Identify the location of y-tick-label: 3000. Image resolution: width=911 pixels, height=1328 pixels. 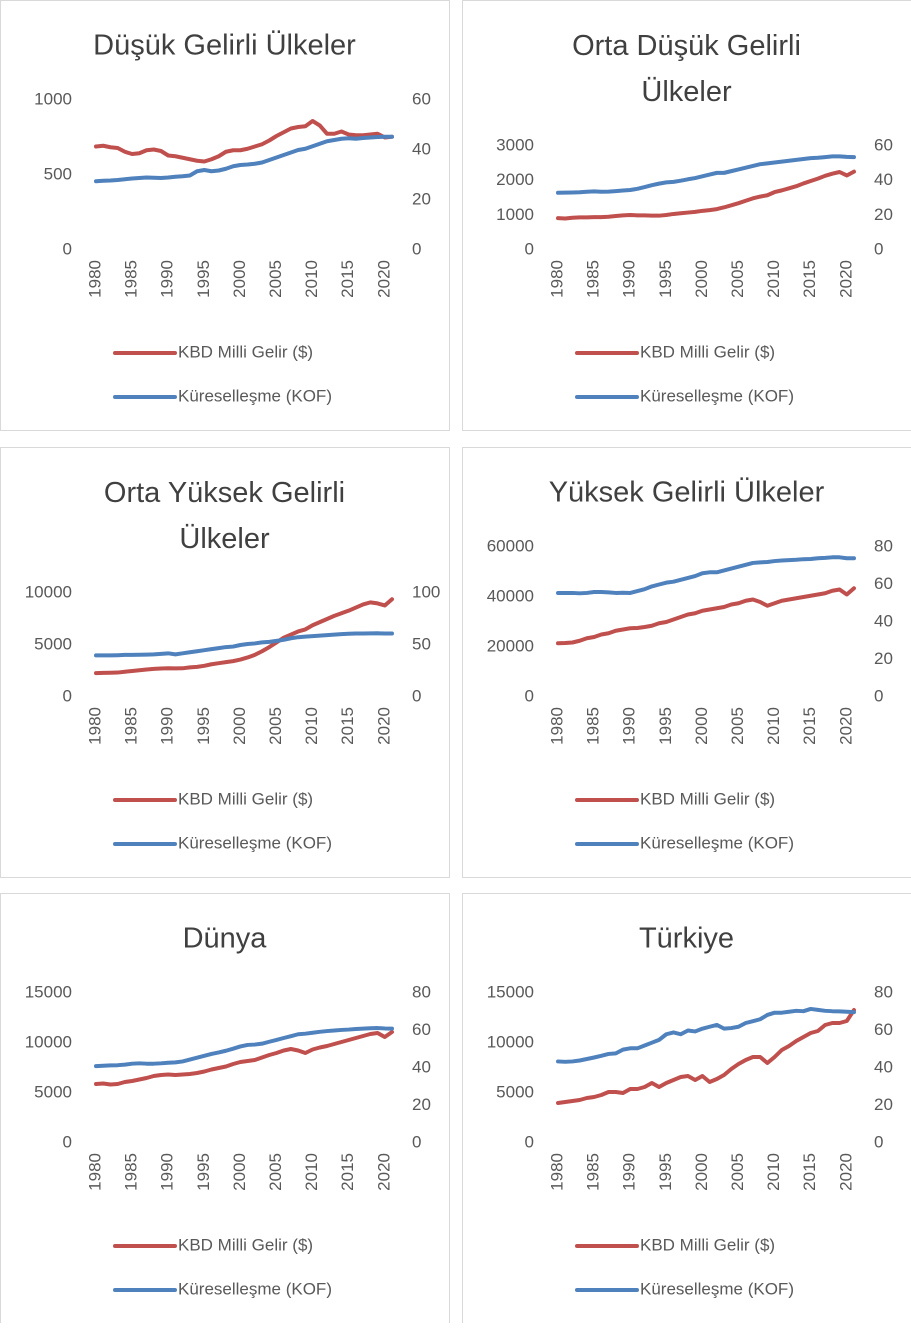
(515, 144).